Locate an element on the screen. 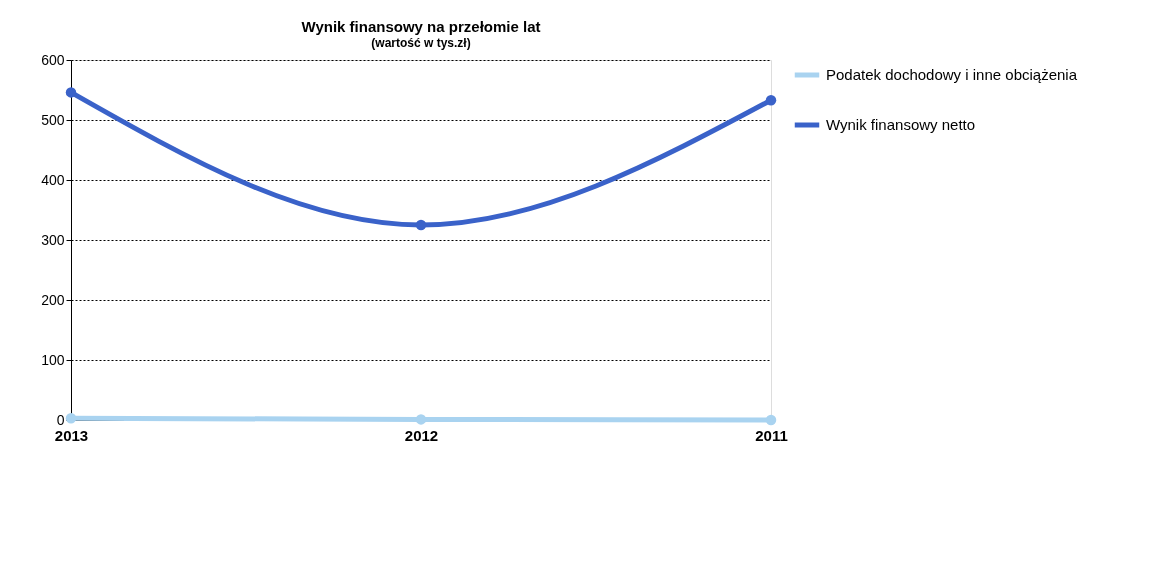  x-tick-label: 2012 is located at coordinates (421, 435).